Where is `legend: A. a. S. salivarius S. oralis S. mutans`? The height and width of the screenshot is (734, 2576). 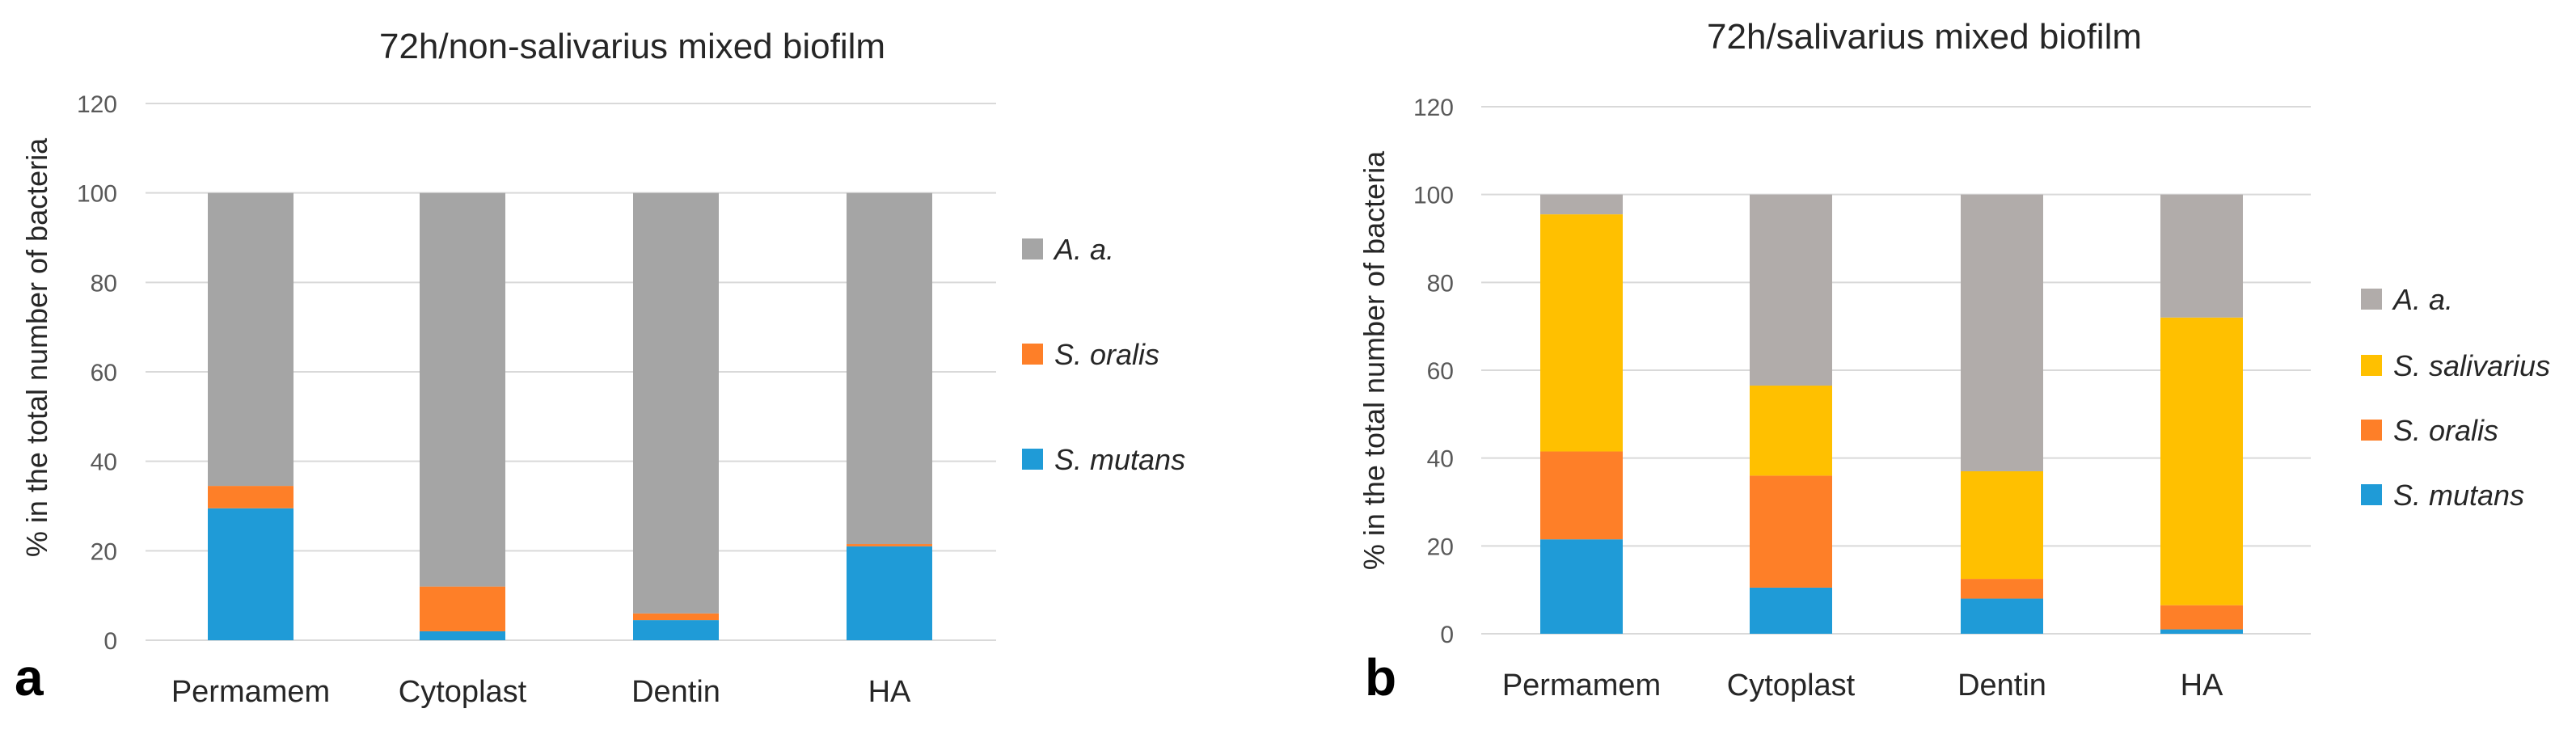 legend: A. a. S. salivarius S. oralis S. mutans is located at coordinates (2455, 397).